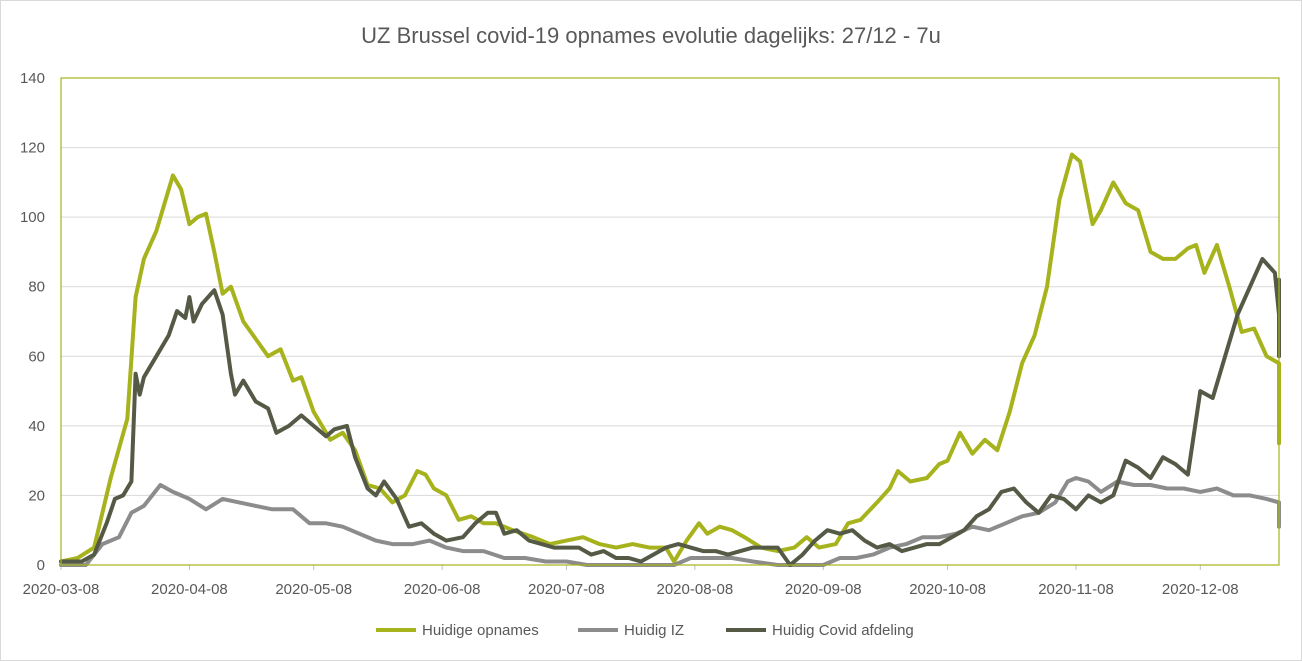 This screenshot has height=661, width=1302. I want to click on y-tick-label: 120, so click(32, 148).